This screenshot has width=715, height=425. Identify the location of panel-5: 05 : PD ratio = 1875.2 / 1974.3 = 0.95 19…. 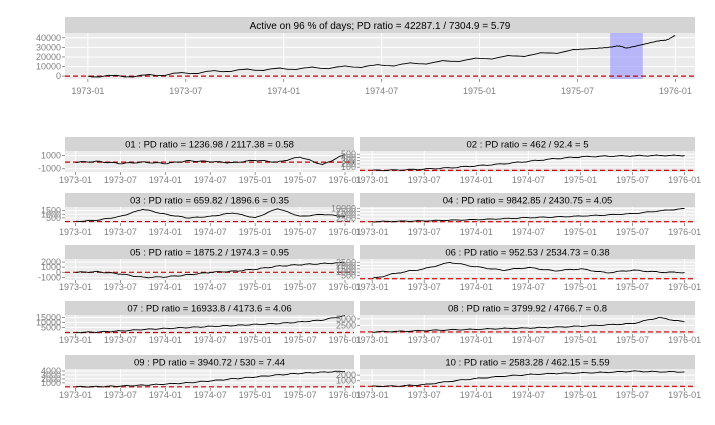
(200, 268).